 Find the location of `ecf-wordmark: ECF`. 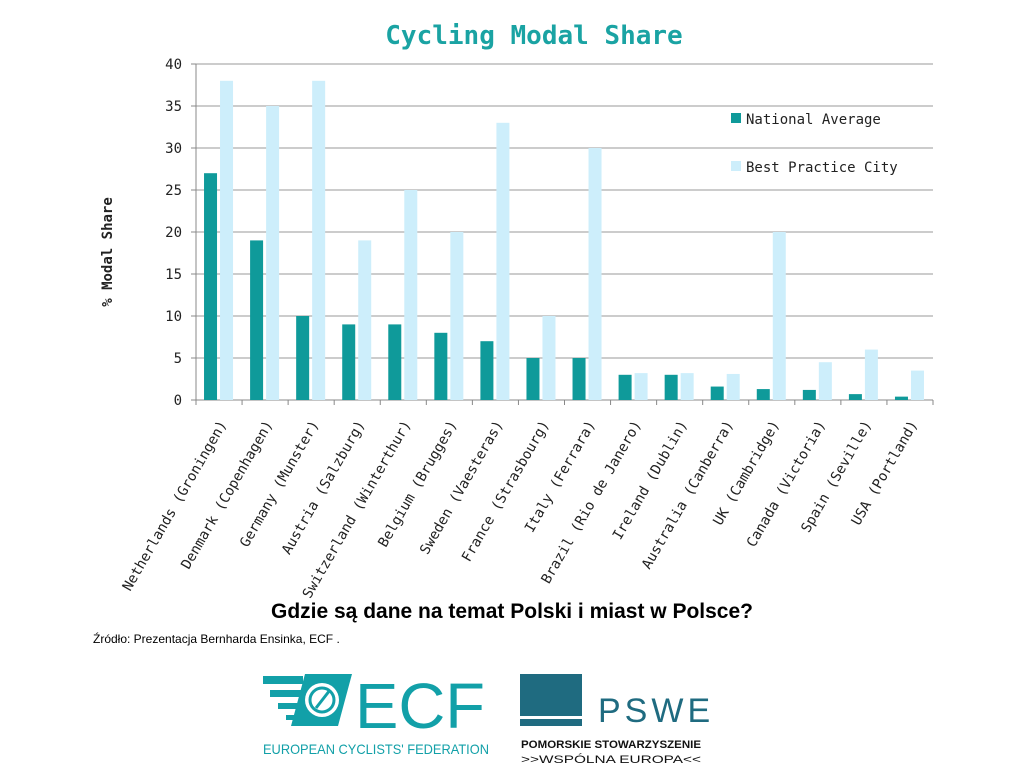

ecf-wordmark: ECF is located at coordinates (420, 706).